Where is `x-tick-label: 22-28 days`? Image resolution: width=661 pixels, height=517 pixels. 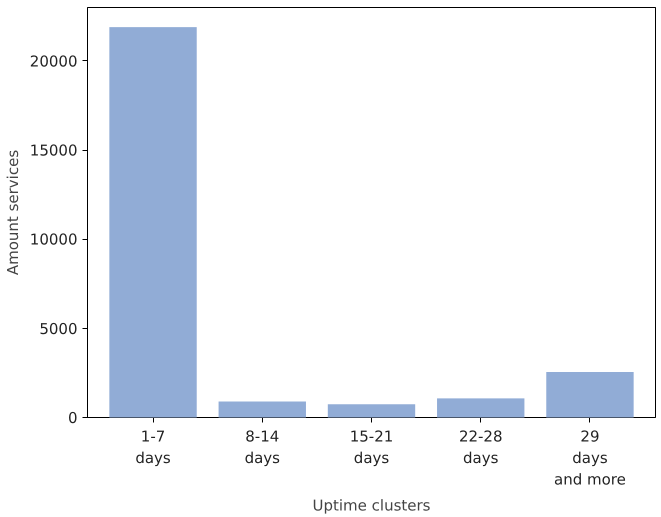 x-tick-label: 22-28 days is located at coordinates (480, 448).